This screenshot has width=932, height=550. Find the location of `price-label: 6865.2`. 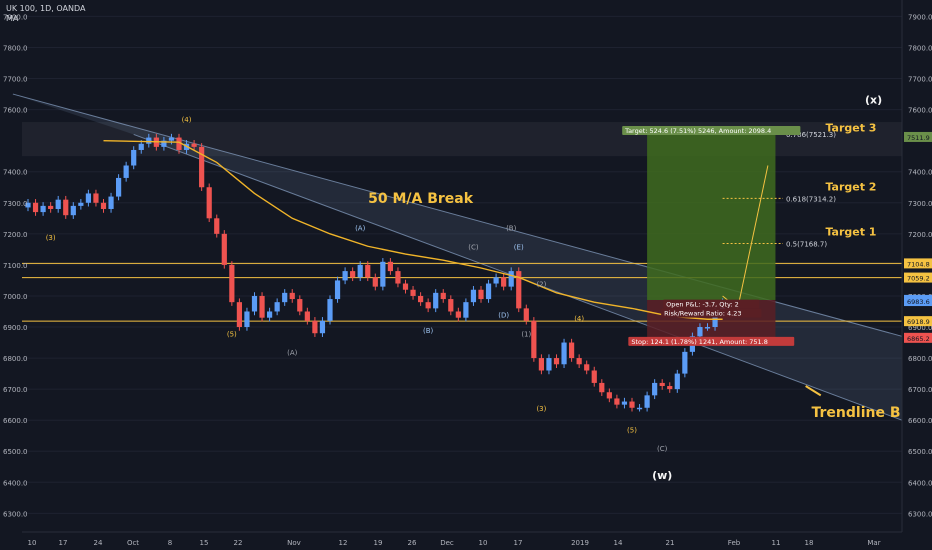

price-label: 6865.2 is located at coordinates (918, 339).